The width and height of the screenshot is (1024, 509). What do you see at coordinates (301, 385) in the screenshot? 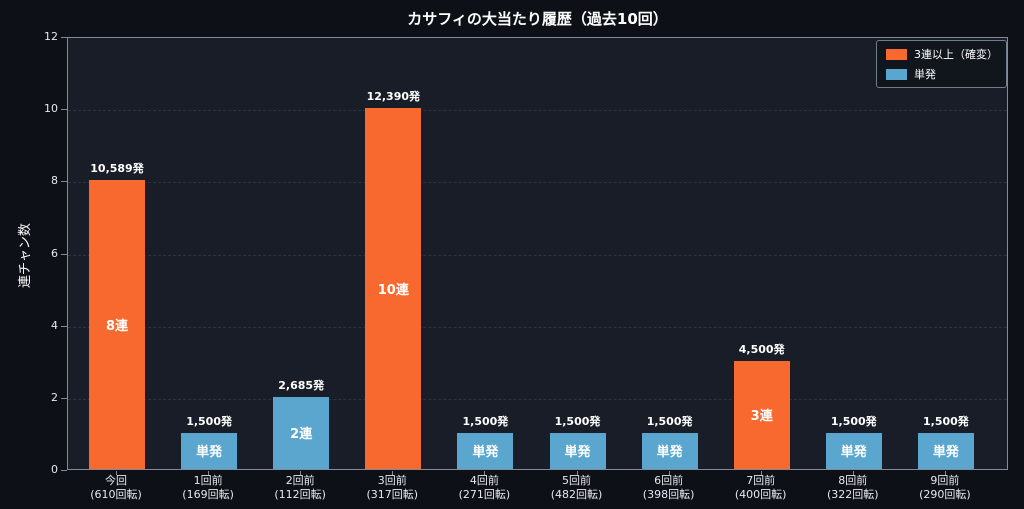
I see `bar-value-label: 2,685発` at bounding box center [301, 385].